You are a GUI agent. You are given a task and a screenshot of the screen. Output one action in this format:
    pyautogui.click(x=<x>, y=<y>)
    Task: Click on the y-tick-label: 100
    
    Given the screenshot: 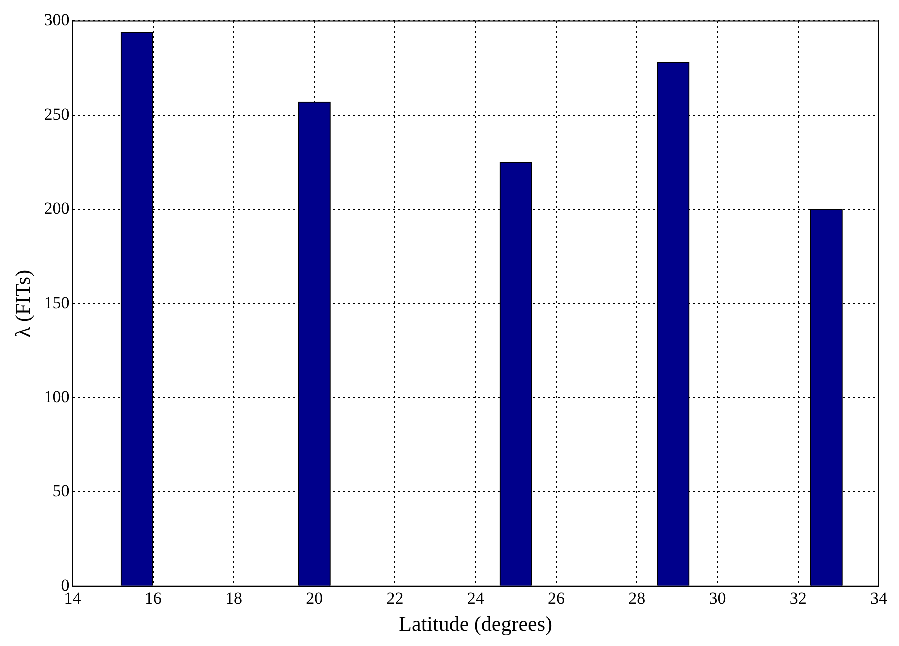 What is the action you would take?
    pyautogui.click(x=57, y=396)
    